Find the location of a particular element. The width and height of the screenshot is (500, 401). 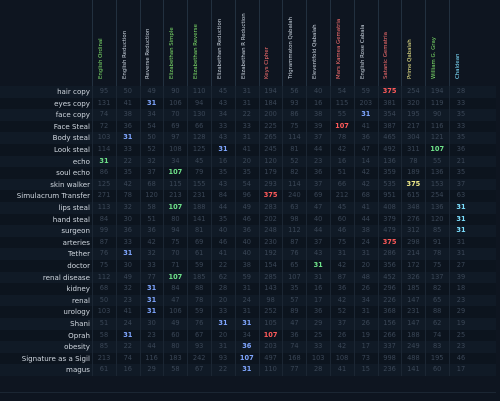

table-cell: 60 is located at coordinates (436, 370).